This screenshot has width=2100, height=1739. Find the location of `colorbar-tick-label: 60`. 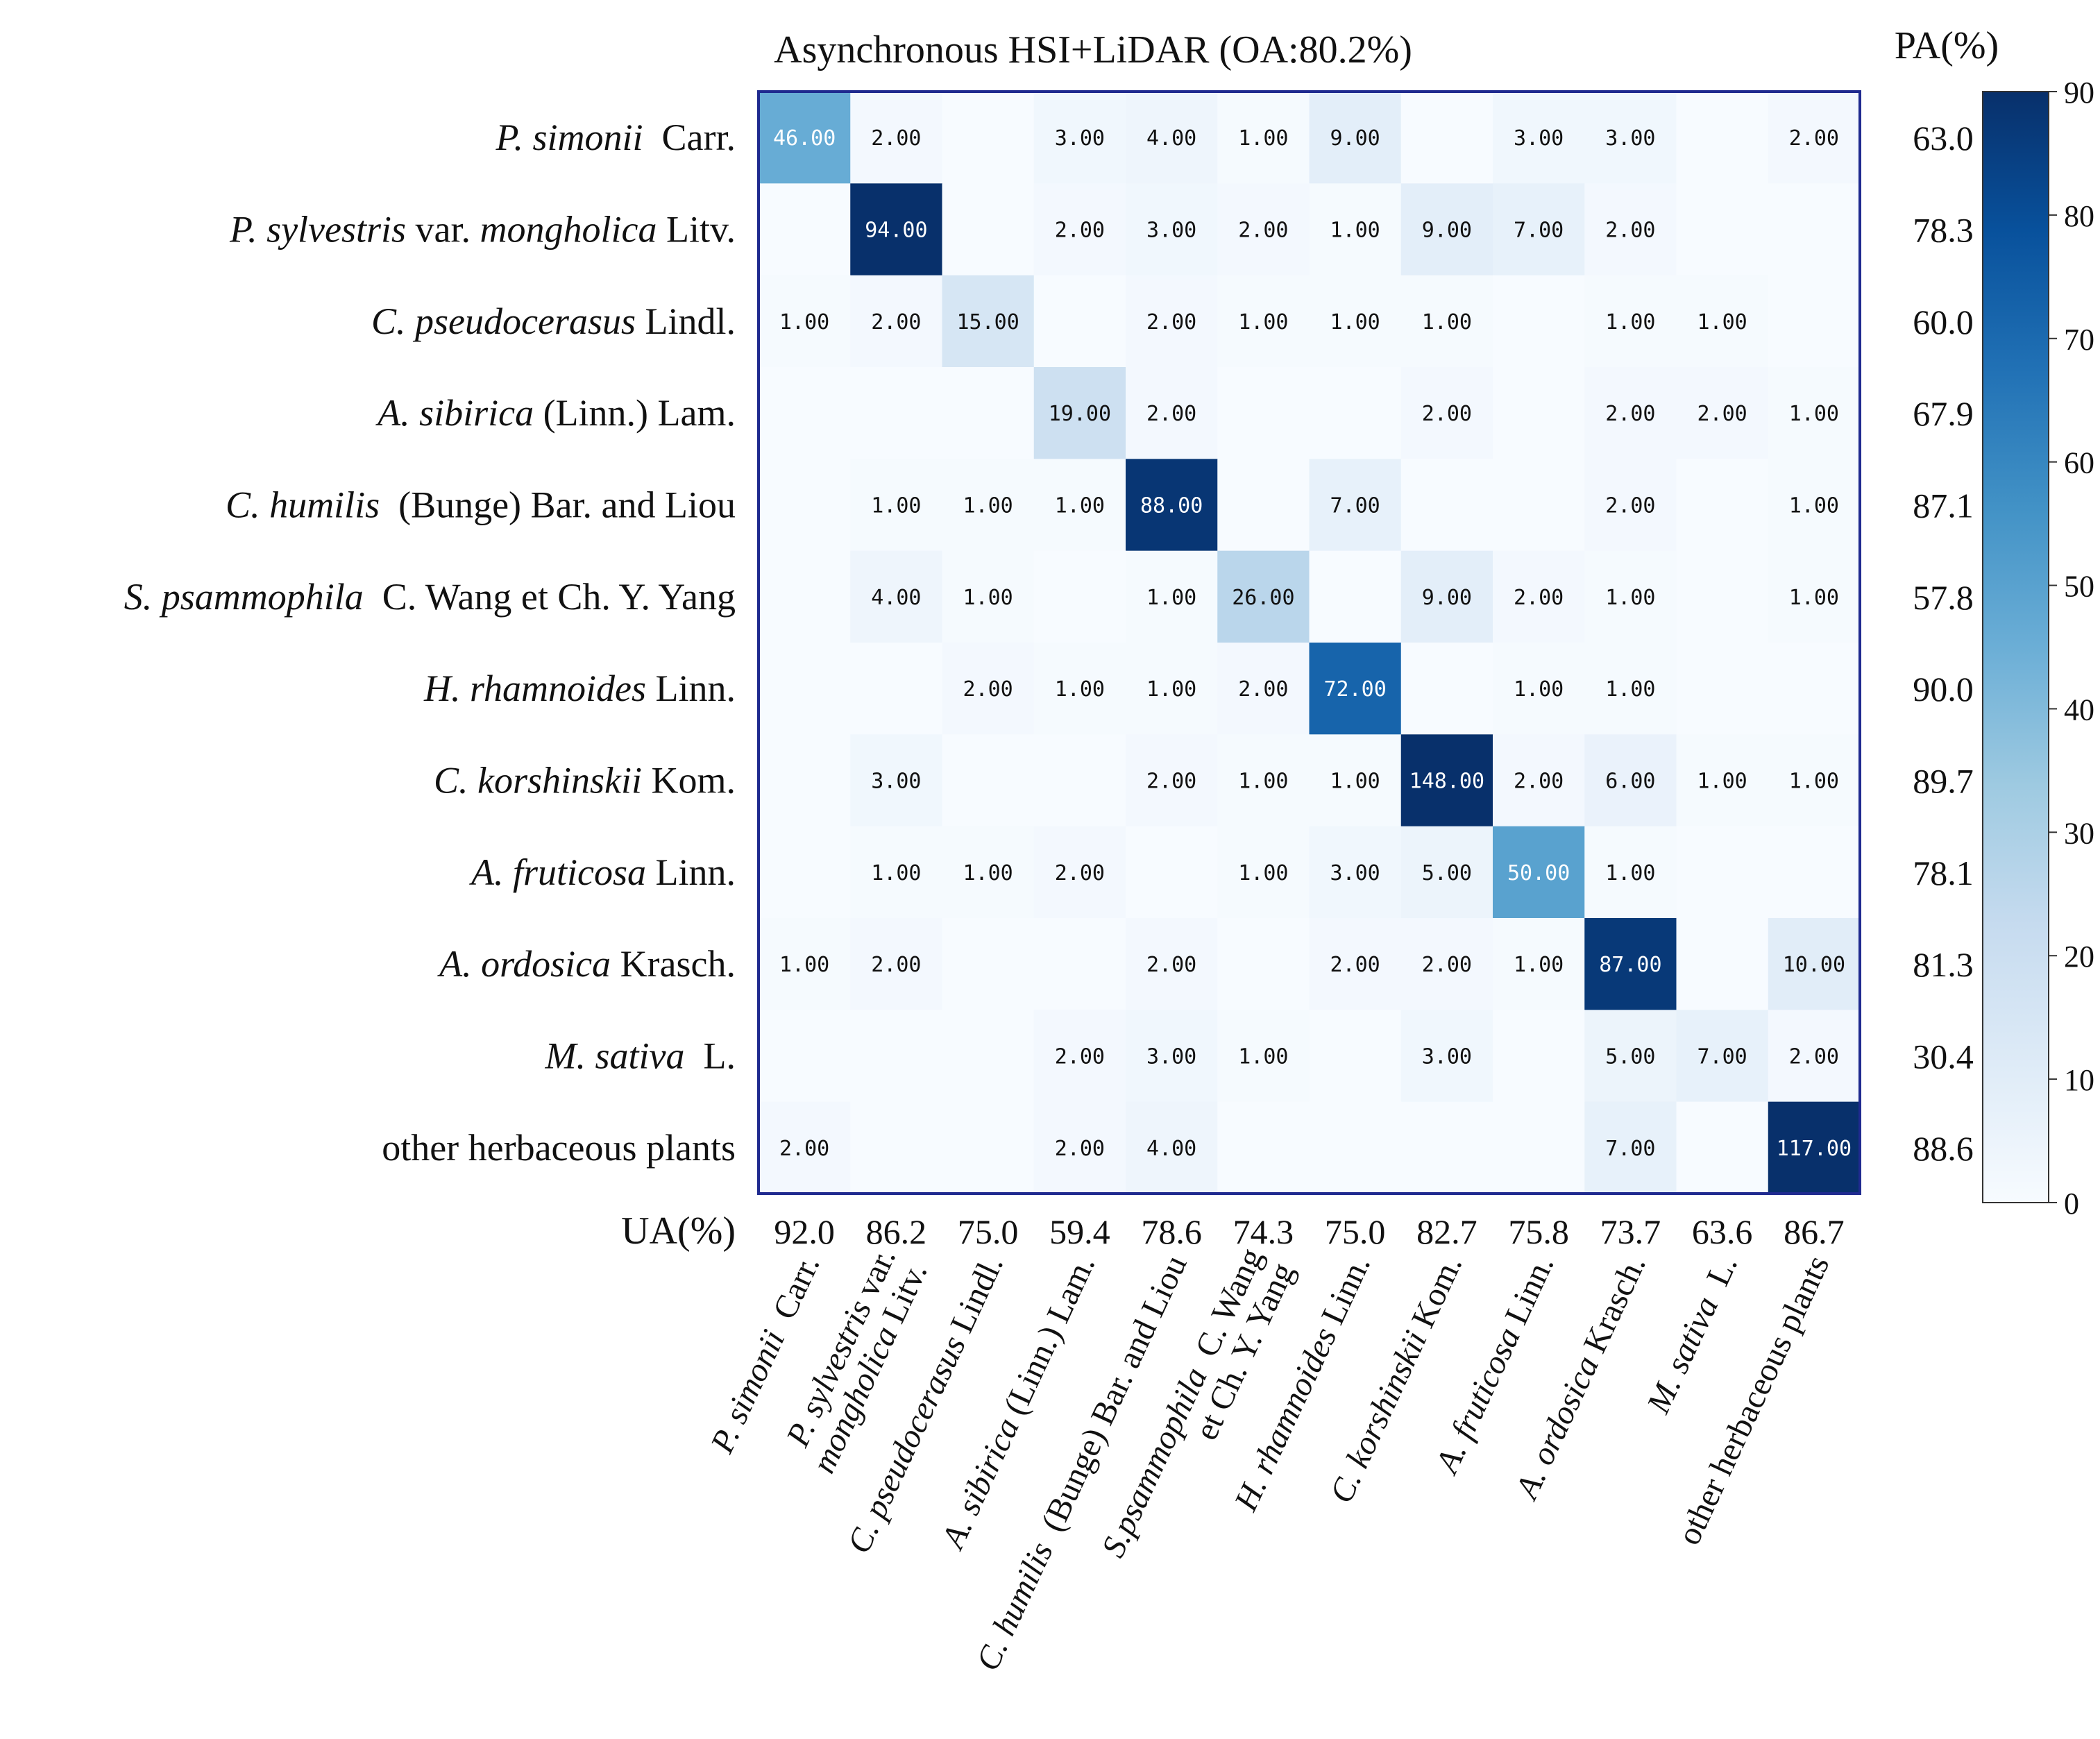

colorbar-tick-label: 60 is located at coordinates (2079, 463).